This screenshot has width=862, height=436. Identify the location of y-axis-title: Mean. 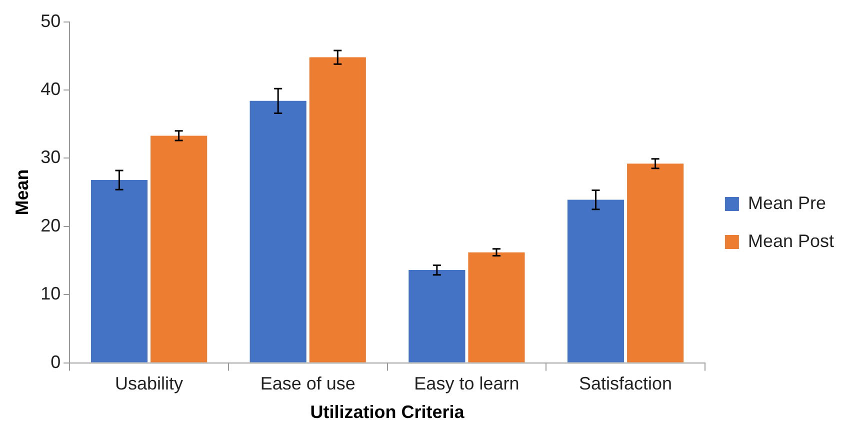
(22, 192).